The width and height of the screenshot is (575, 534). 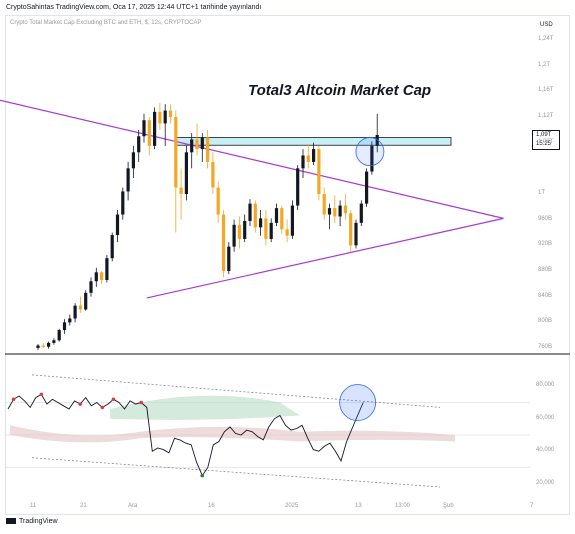 What do you see at coordinates (292, 506) in the screenshot?
I see `time-tick-label: 2025` at bounding box center [292, 506].